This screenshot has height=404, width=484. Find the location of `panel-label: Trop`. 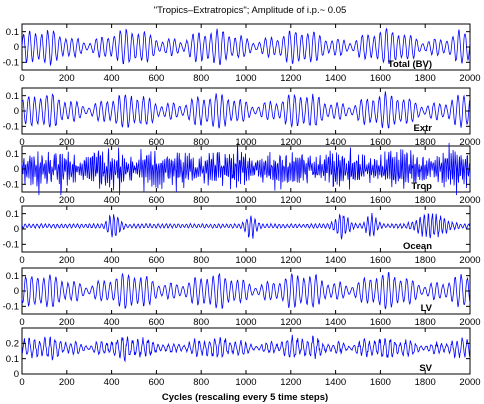

panel-label: Trop is located at coordinates (421, 186).